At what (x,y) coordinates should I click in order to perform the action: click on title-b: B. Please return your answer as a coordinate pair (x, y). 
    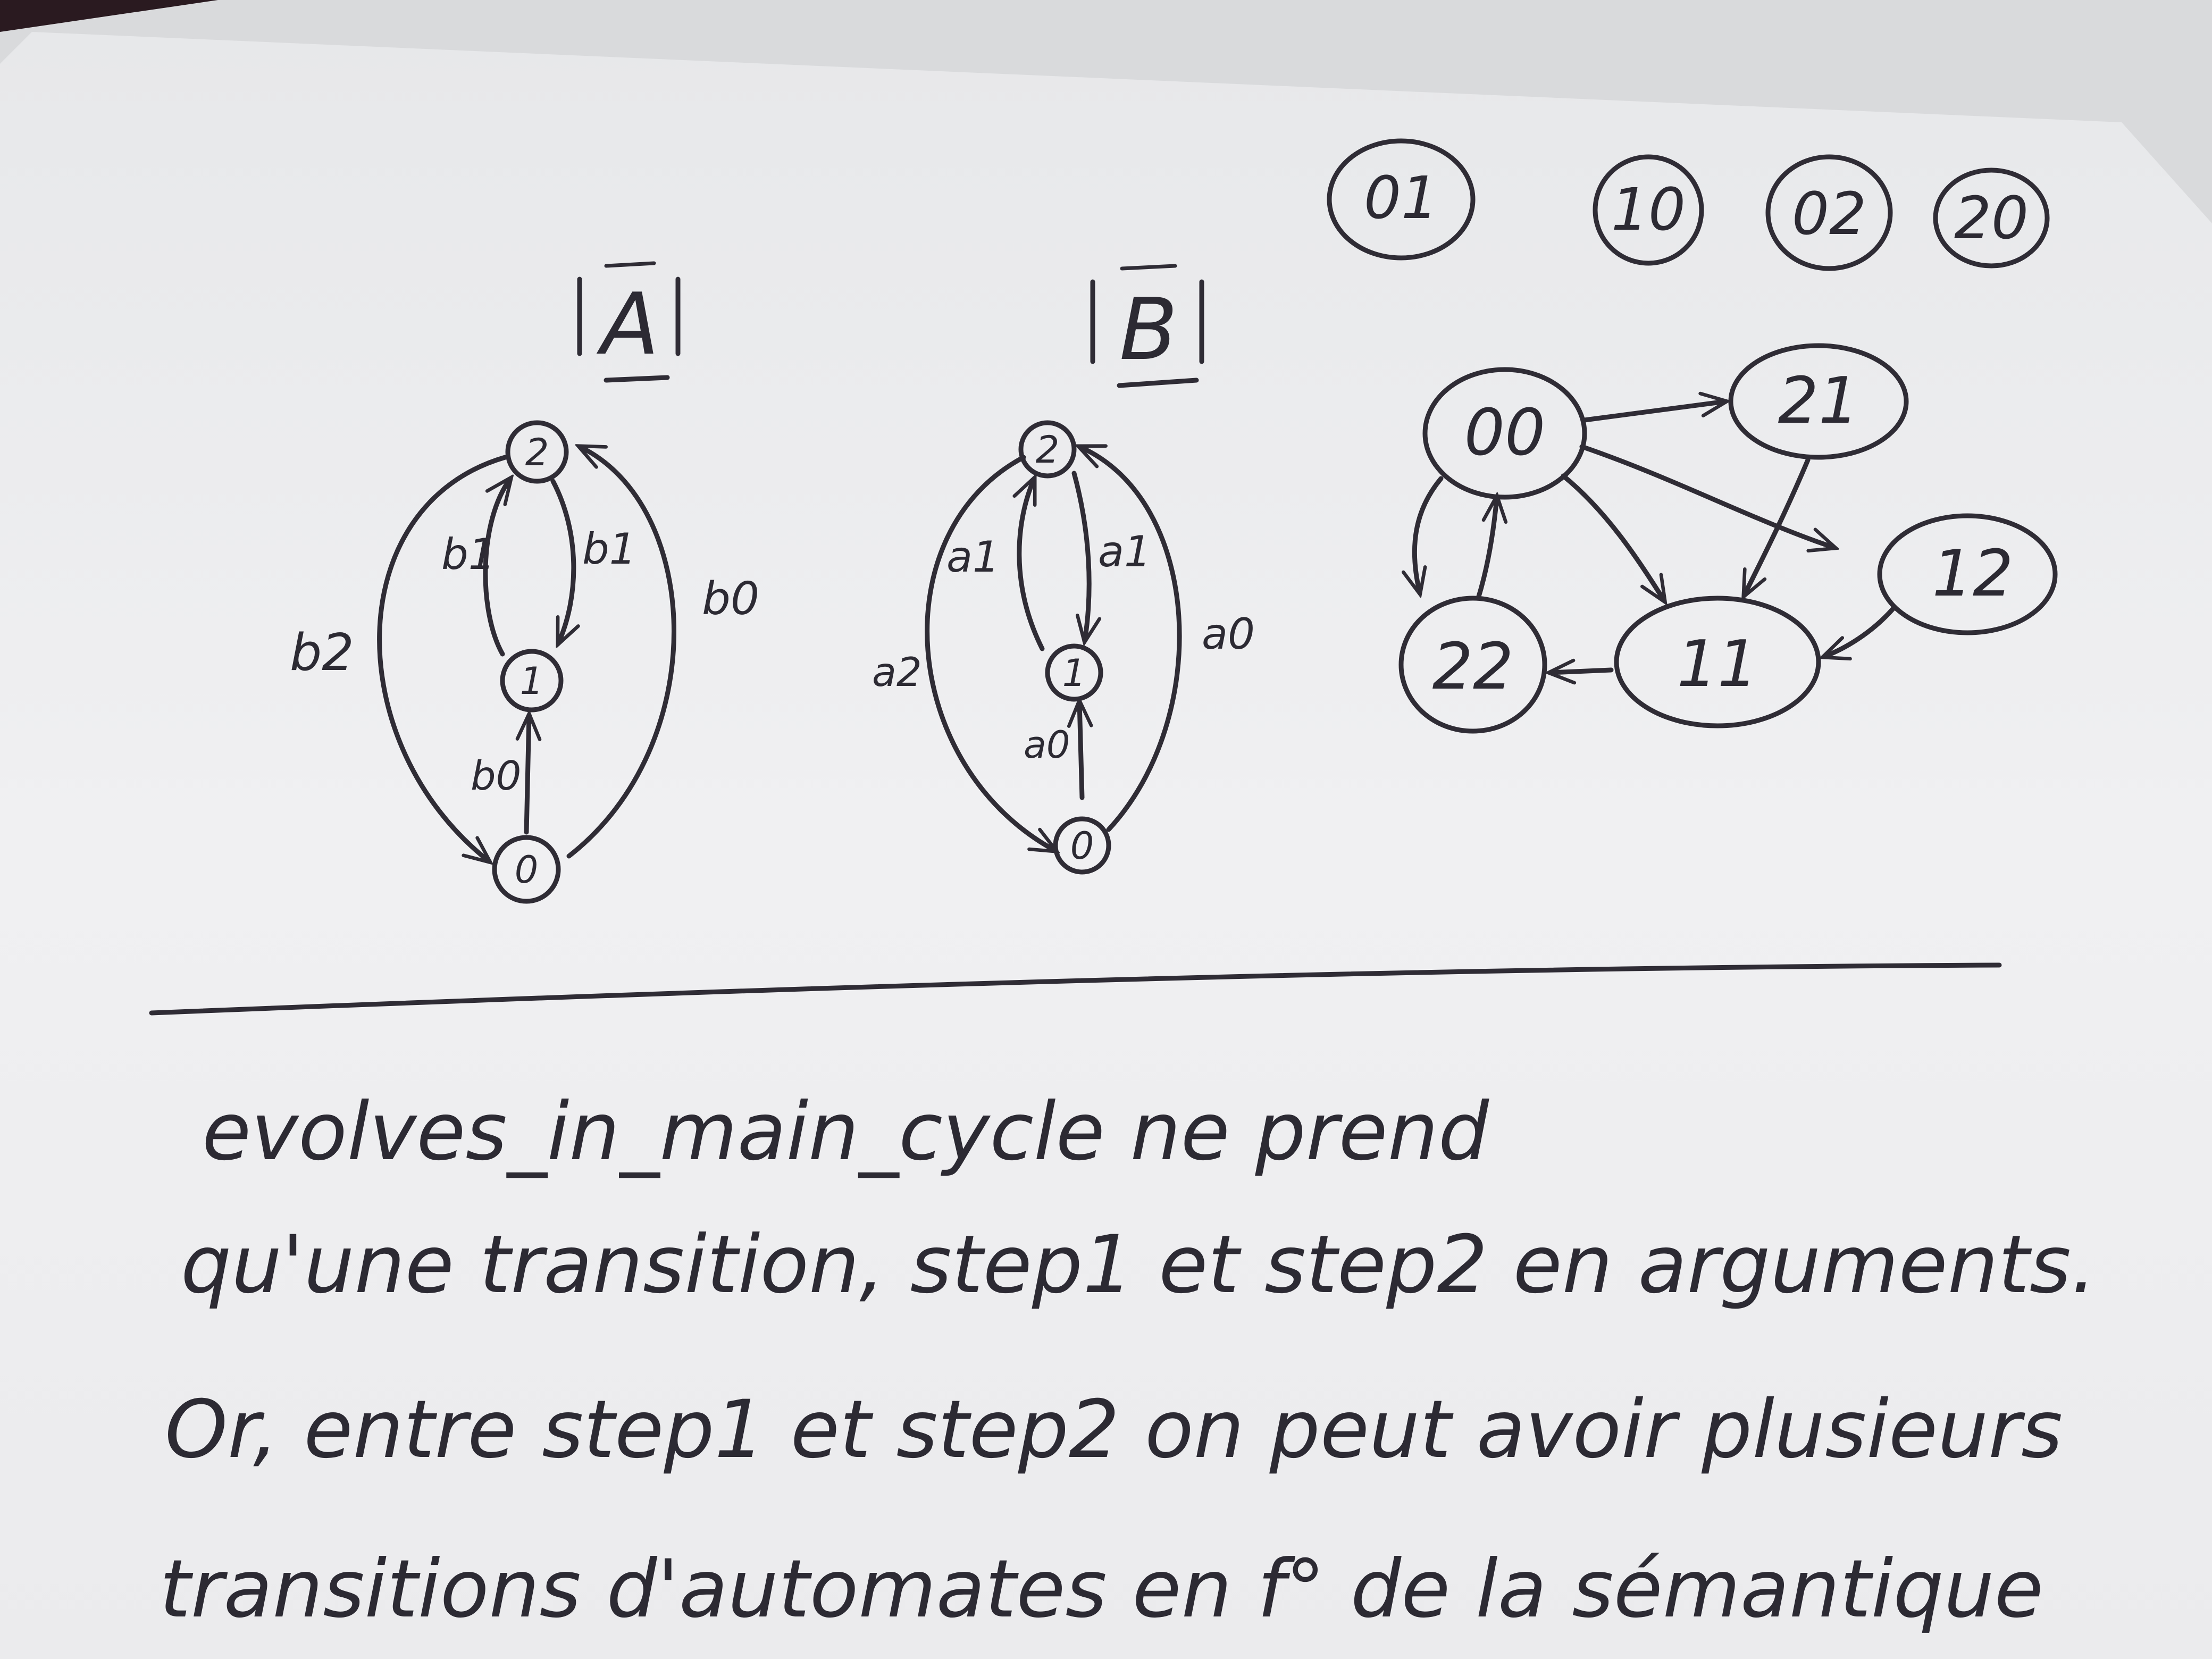
    Looking at the image, I should click on (1148, 329).